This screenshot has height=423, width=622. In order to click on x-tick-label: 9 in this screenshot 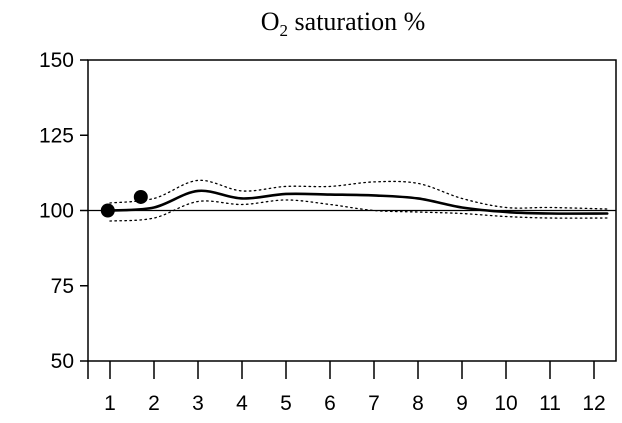, I will do `click(462, 403)`.